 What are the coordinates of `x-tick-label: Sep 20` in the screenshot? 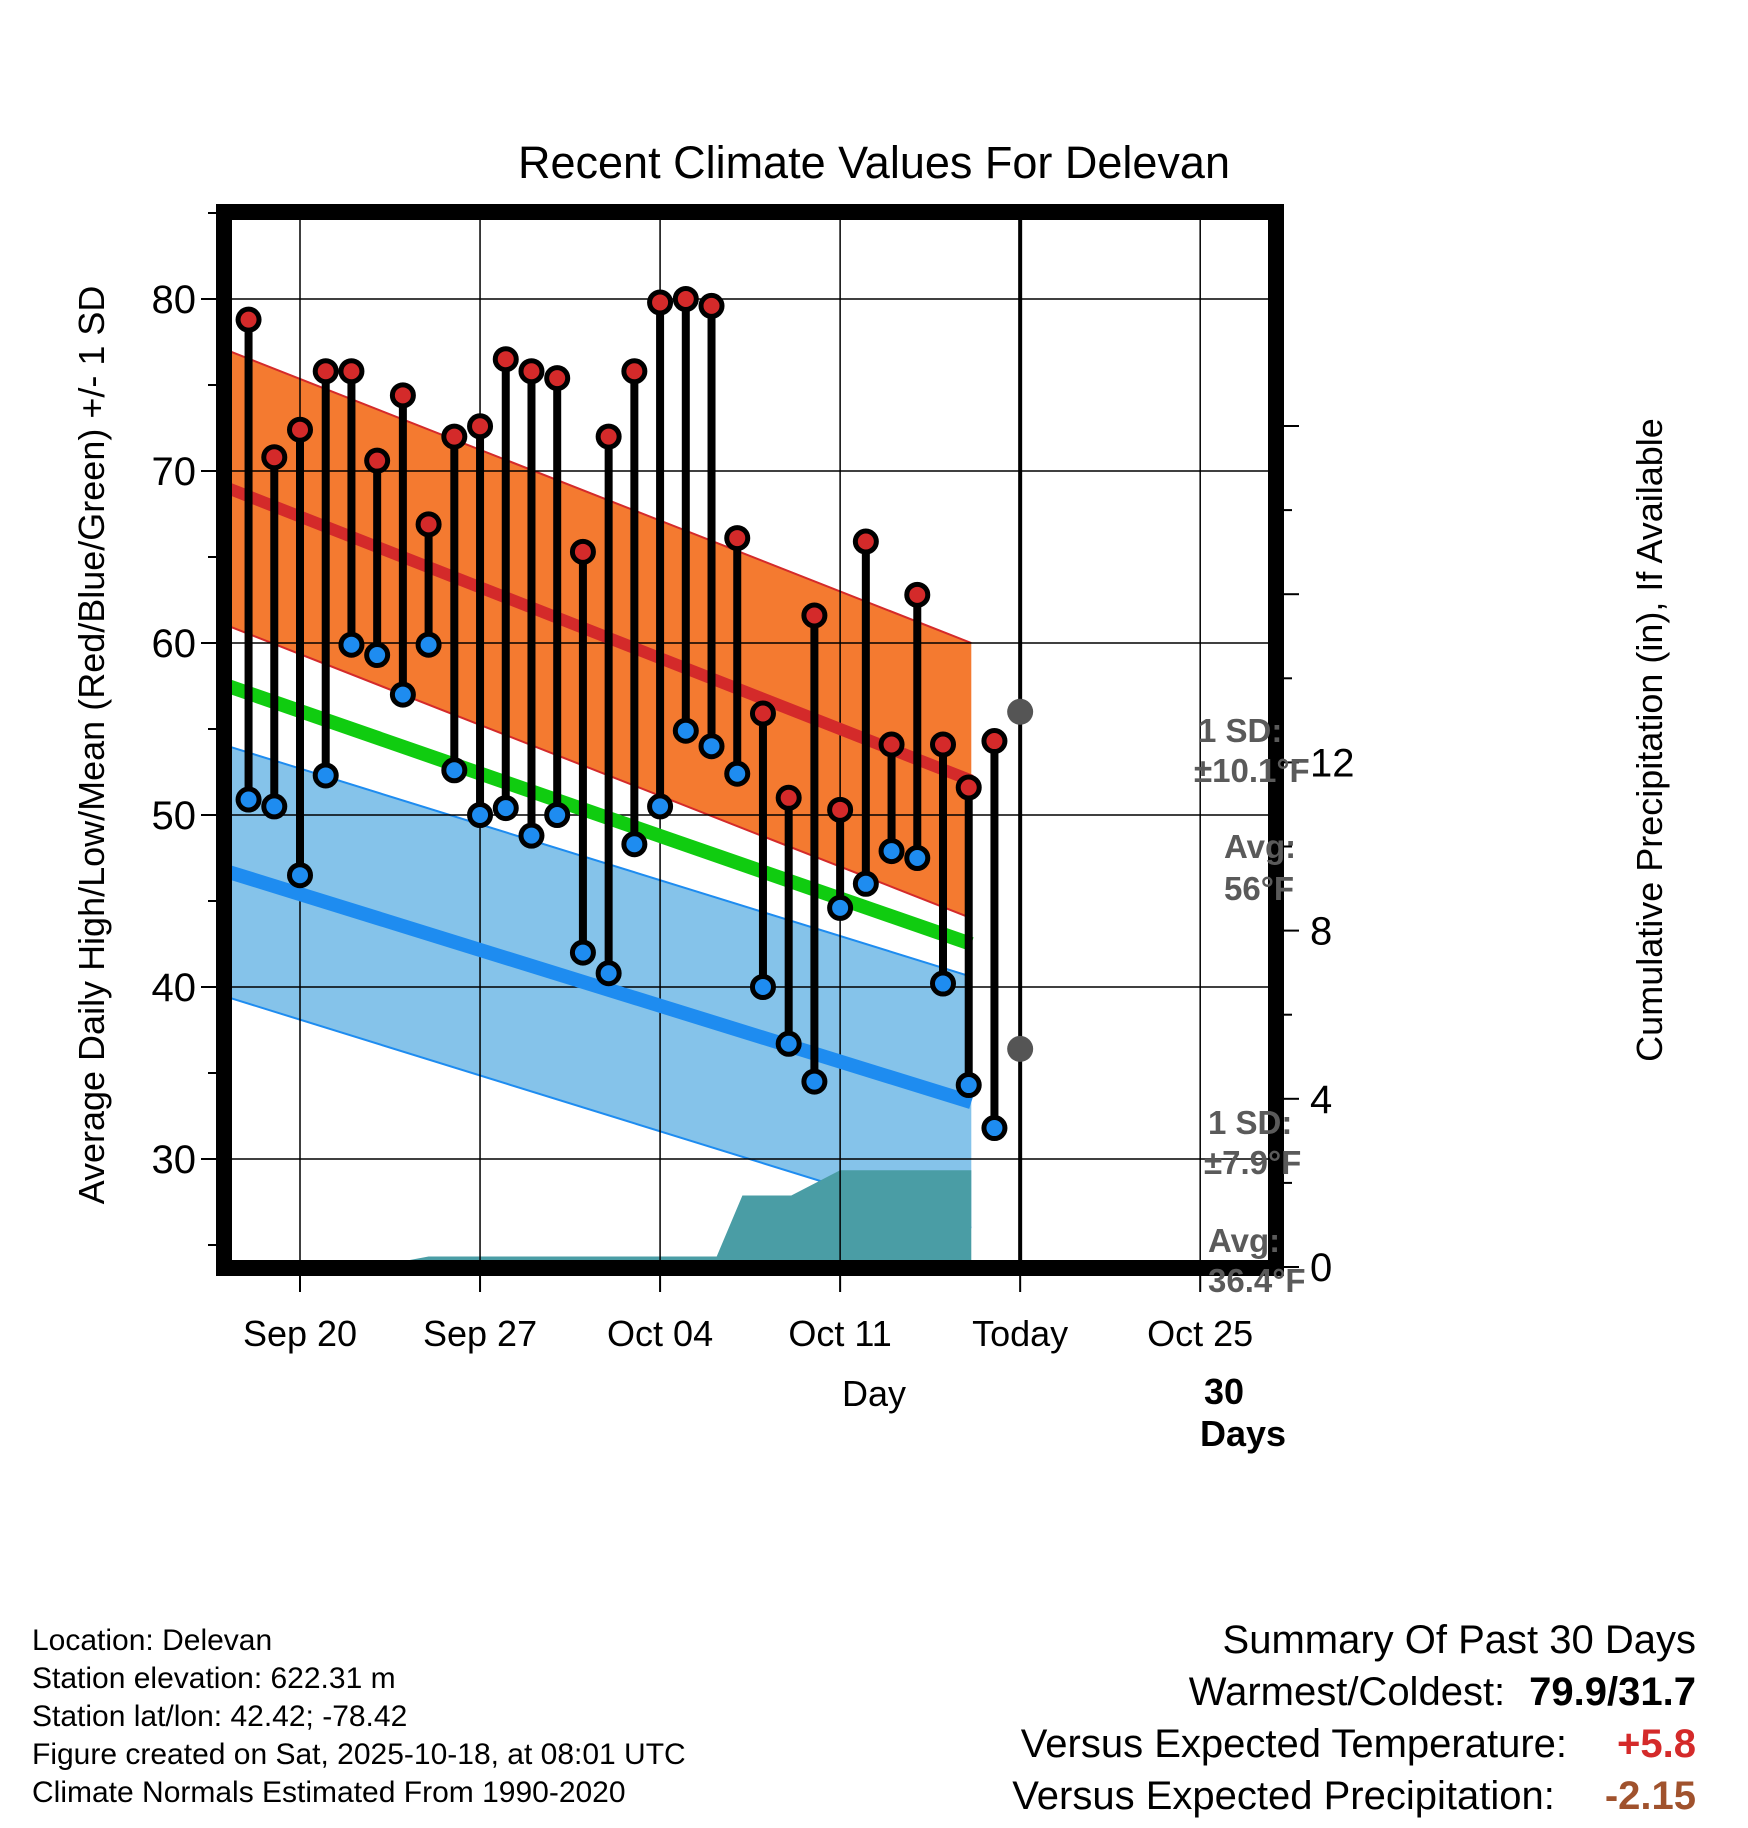 It's located at (300, 1333).